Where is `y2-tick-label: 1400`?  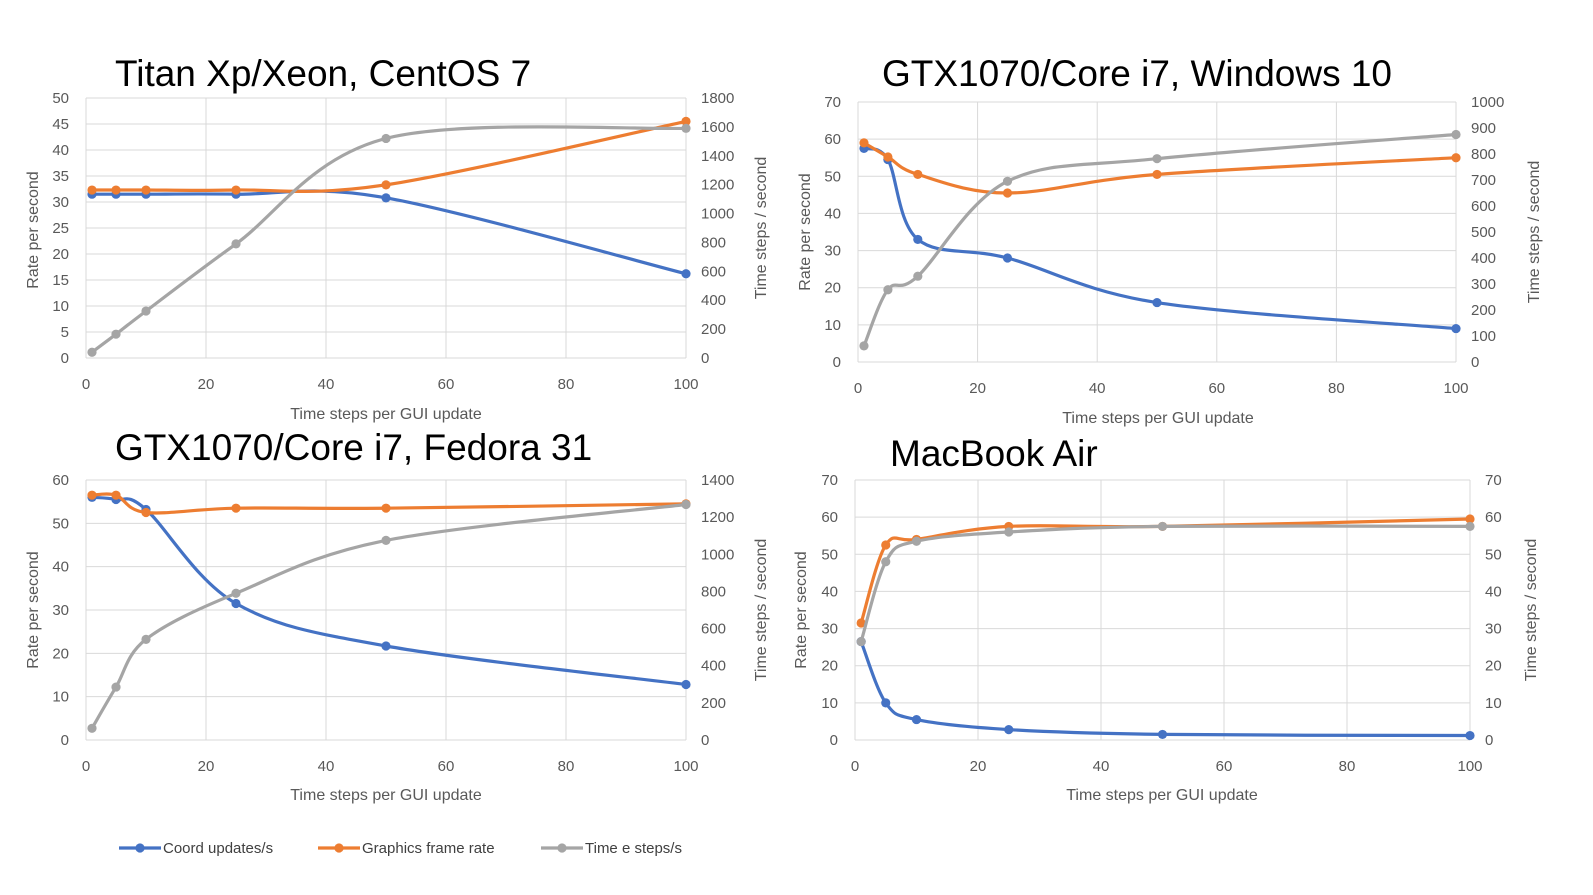
y2-tick-label: 1400 is located at coordinates (717, 156).